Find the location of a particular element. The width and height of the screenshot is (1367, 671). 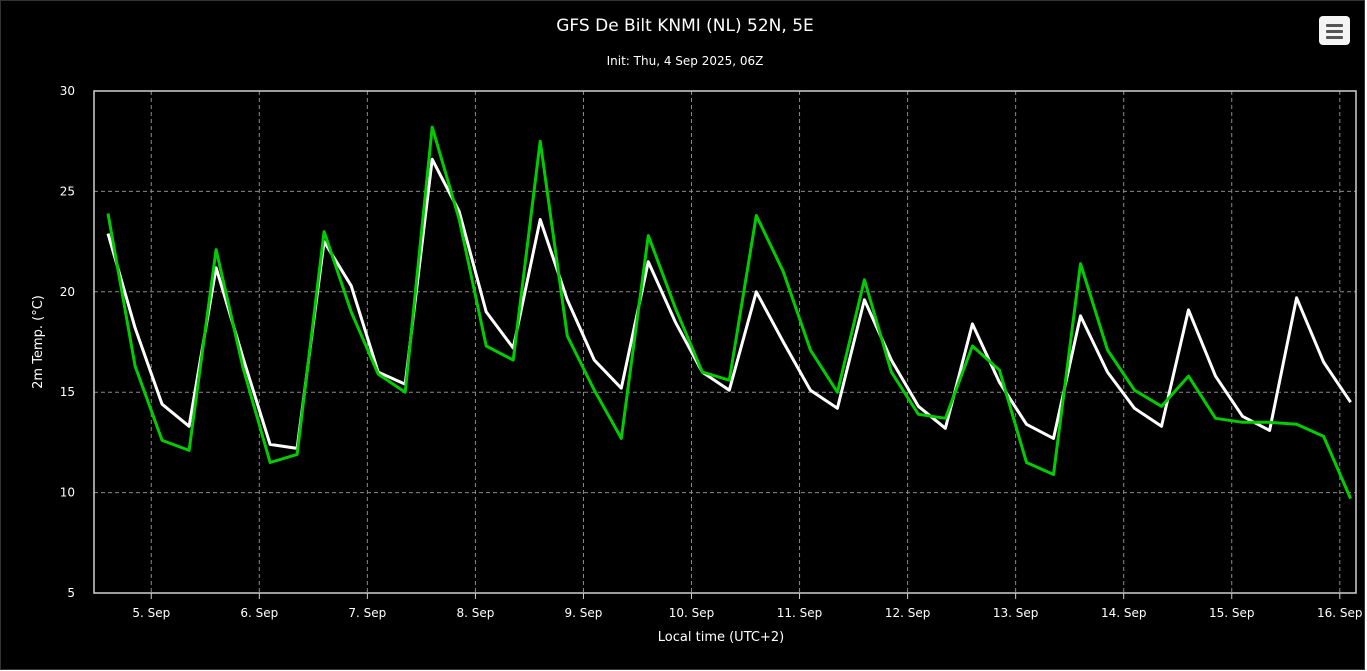

y-tick-label: 10 is located at coordinates (67, 493).